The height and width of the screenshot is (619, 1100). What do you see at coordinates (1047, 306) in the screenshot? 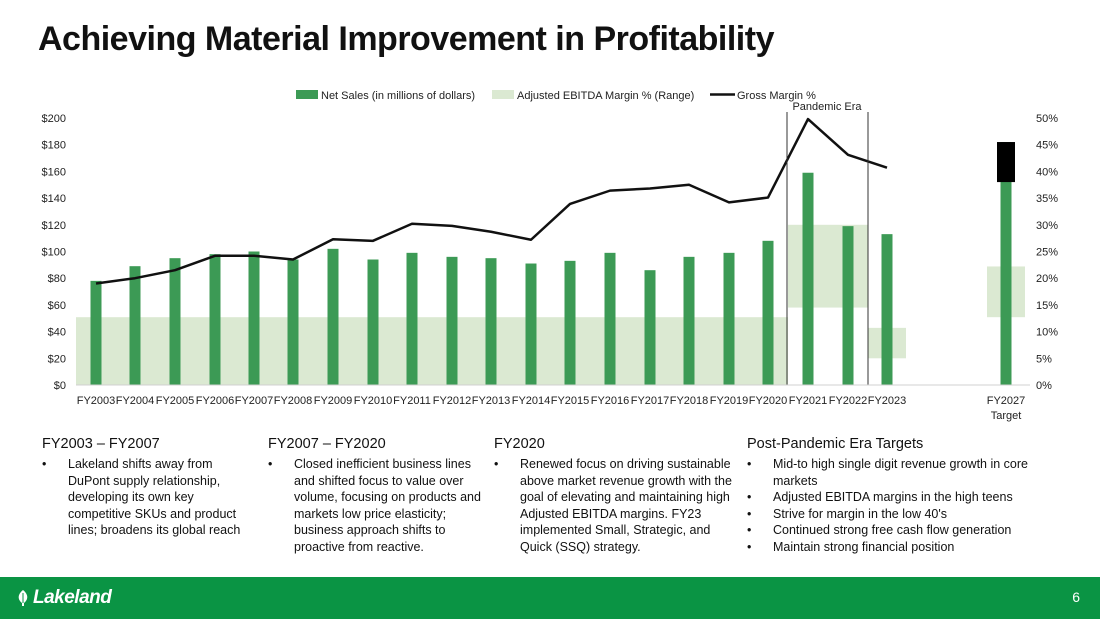
I see `y-right-tick-label: 15%` at bounding box center [1047, 306].